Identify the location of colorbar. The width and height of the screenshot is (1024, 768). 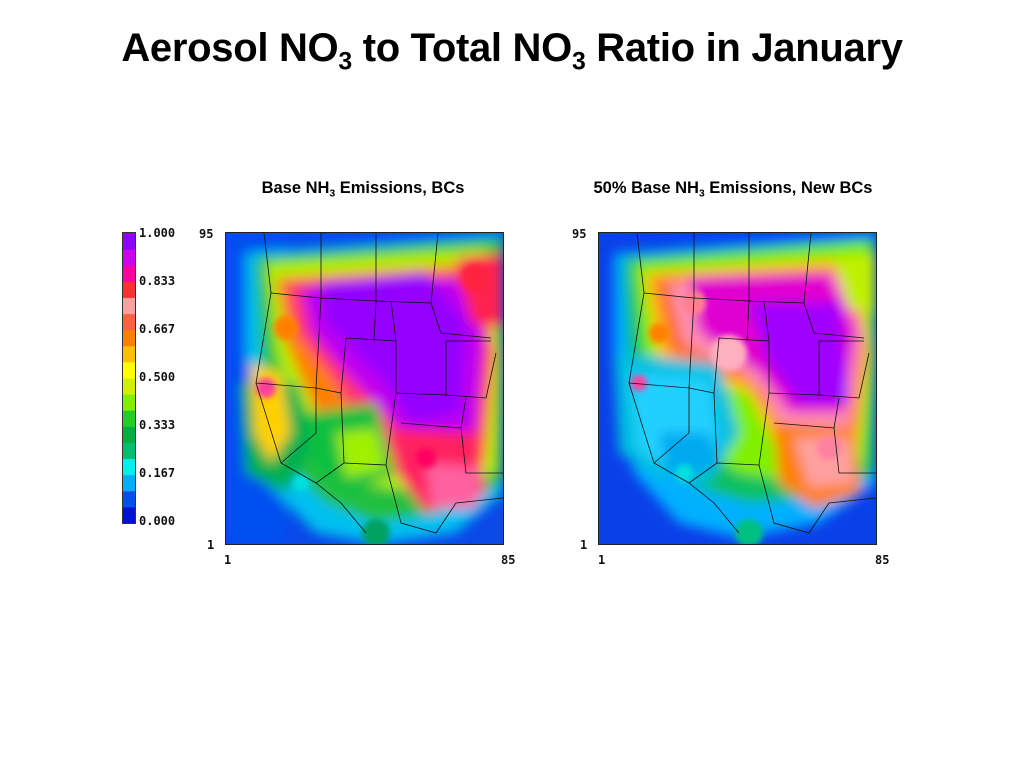
(129, 378).